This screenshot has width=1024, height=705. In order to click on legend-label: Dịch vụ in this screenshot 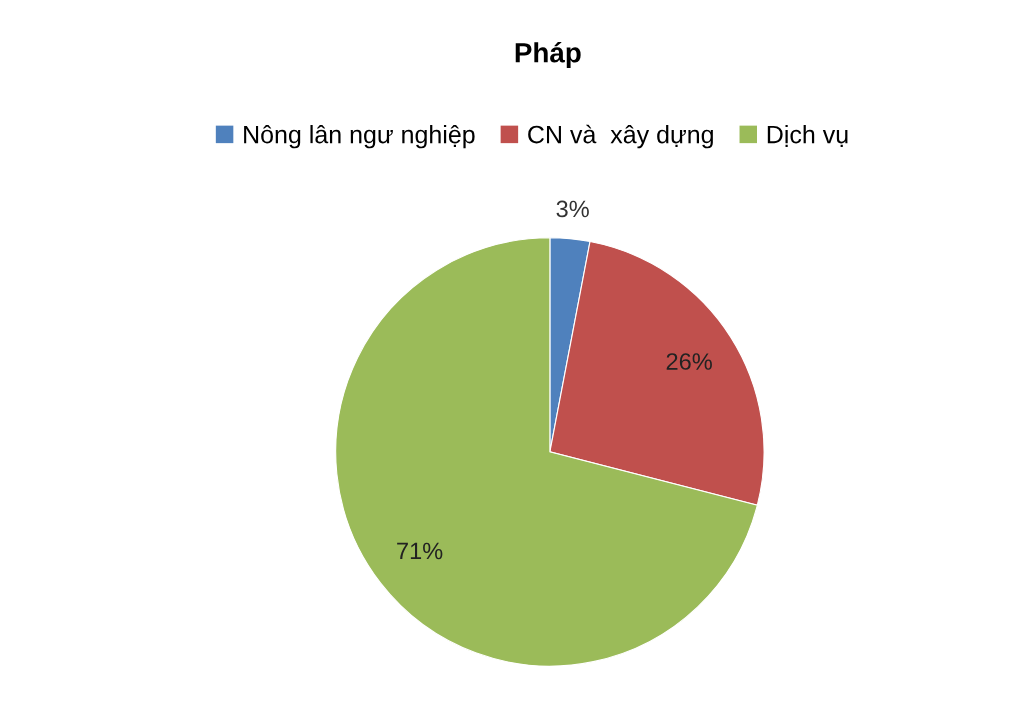, I will do `click(807, 136)`.